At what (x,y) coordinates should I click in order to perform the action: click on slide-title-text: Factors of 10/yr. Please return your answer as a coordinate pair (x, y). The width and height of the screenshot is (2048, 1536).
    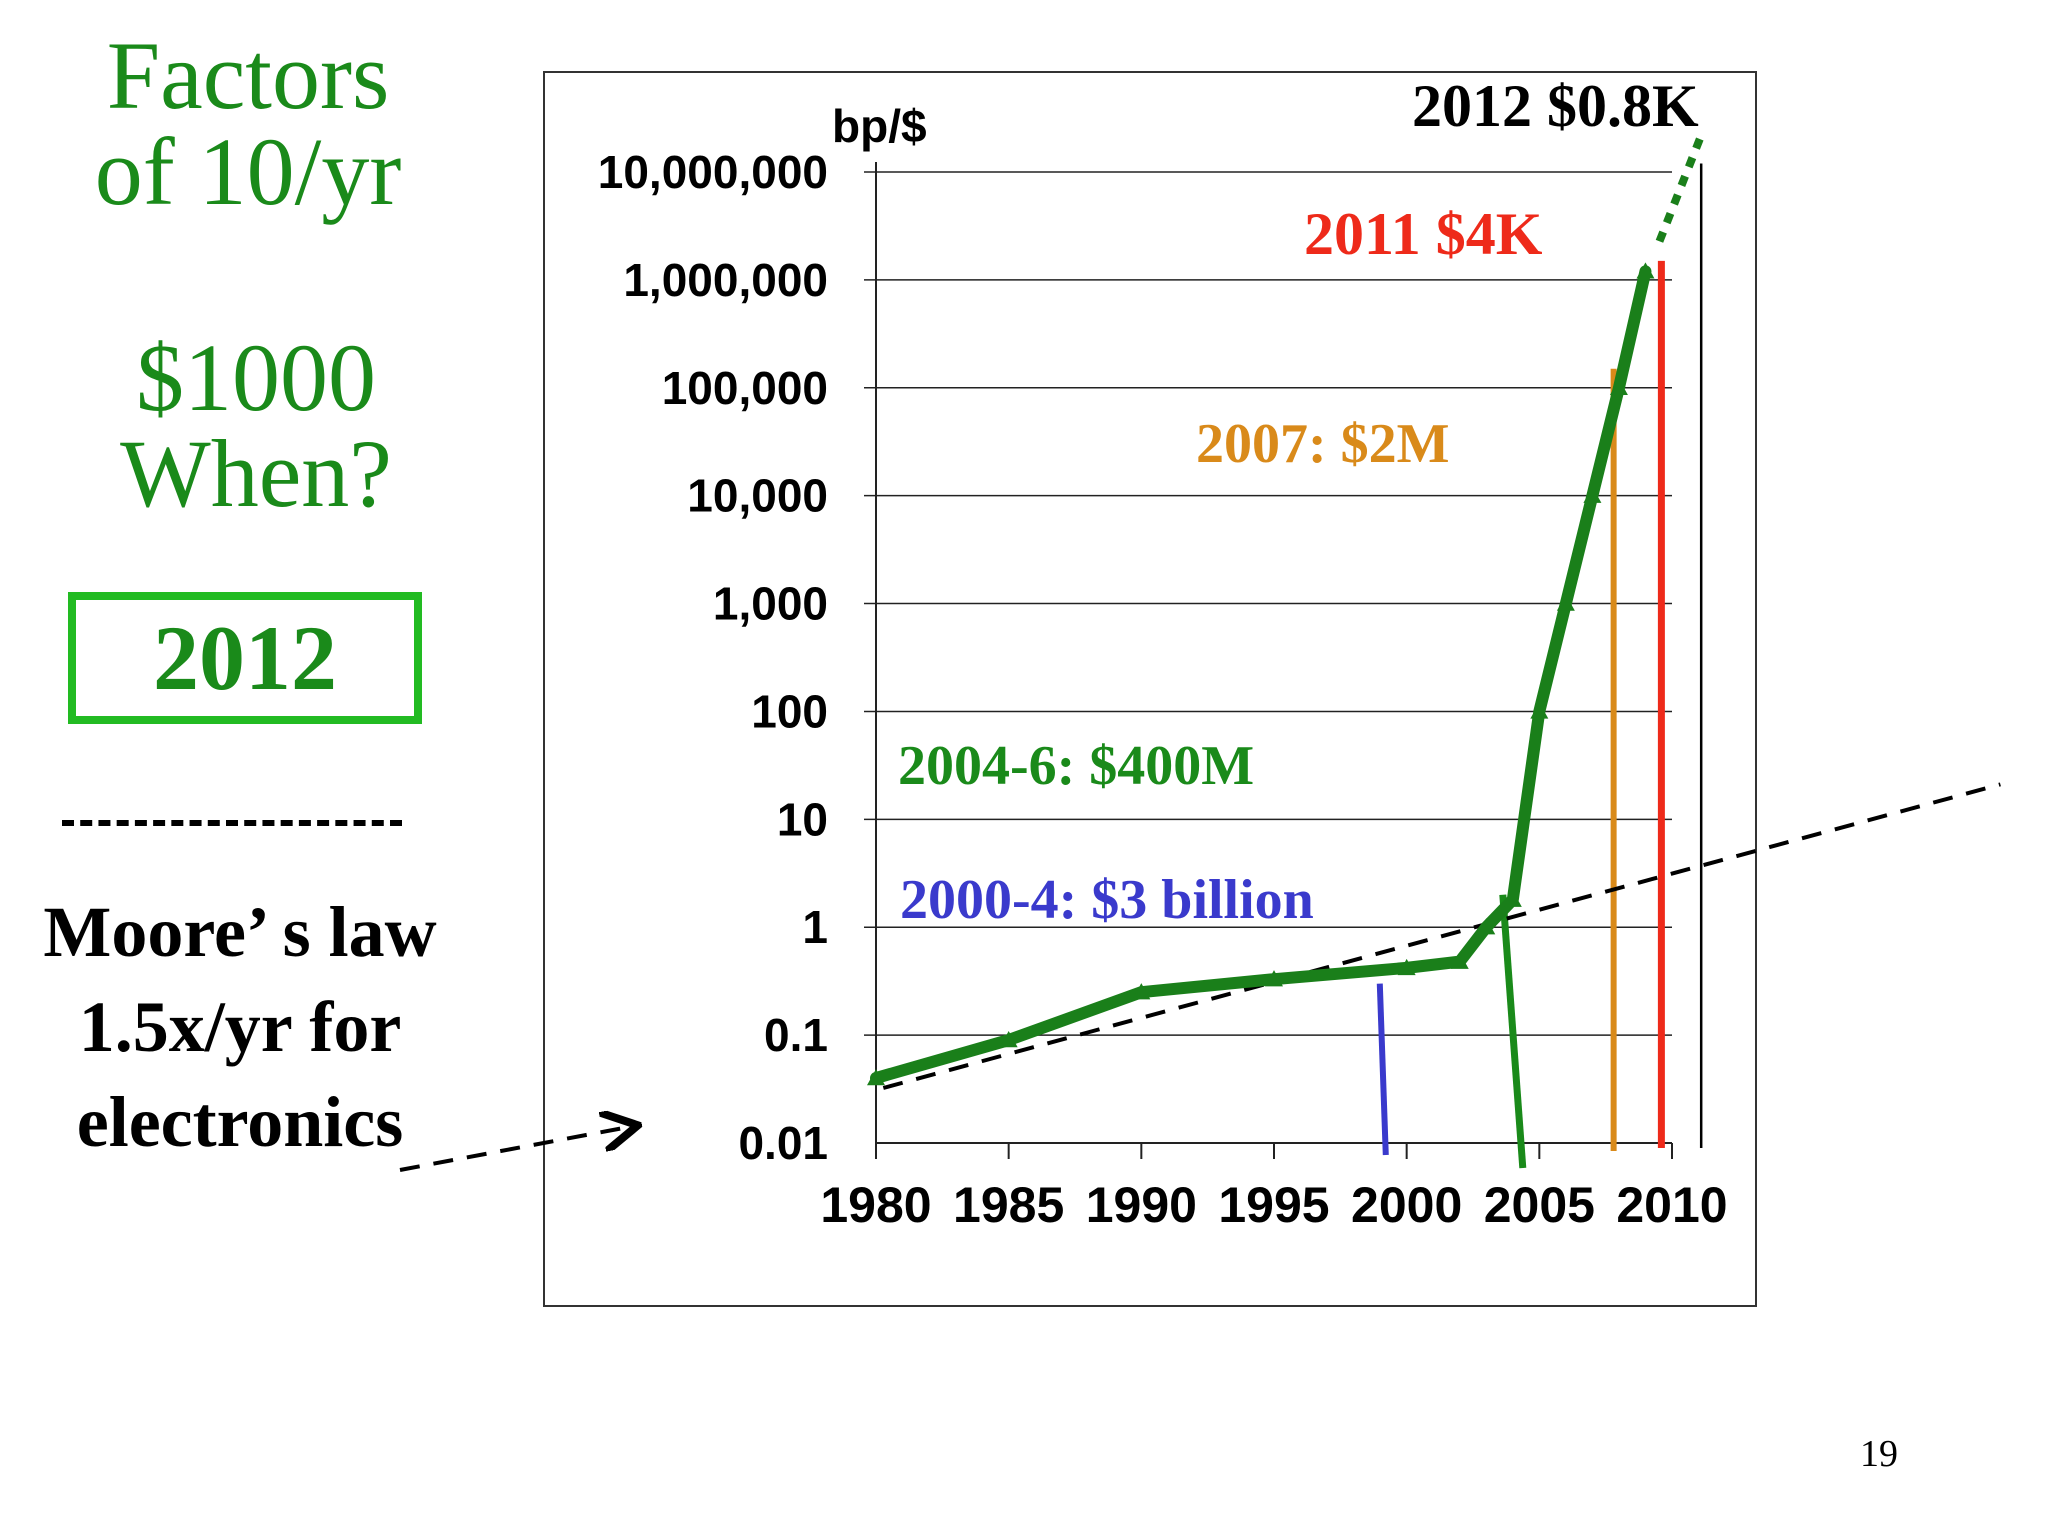
    Looking at the image, I should click on (248, 123).